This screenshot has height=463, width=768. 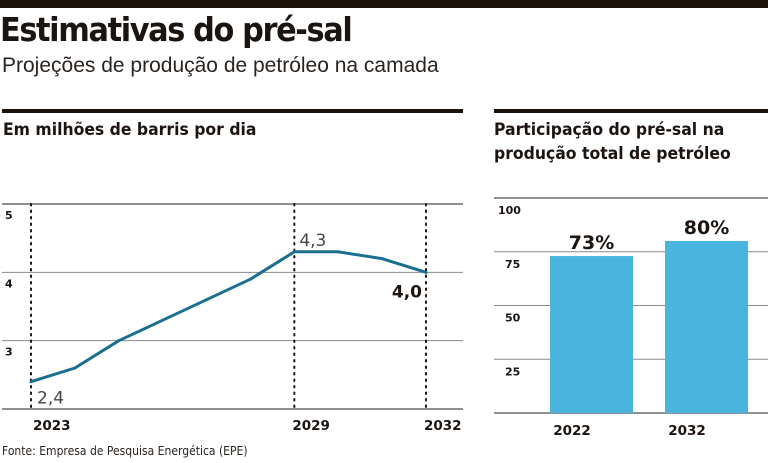 What do you see at coordinates (311, 426) in the screenshot?
I see `line-chart-x-tick-label: 2029` at bounding box center [311, 426].